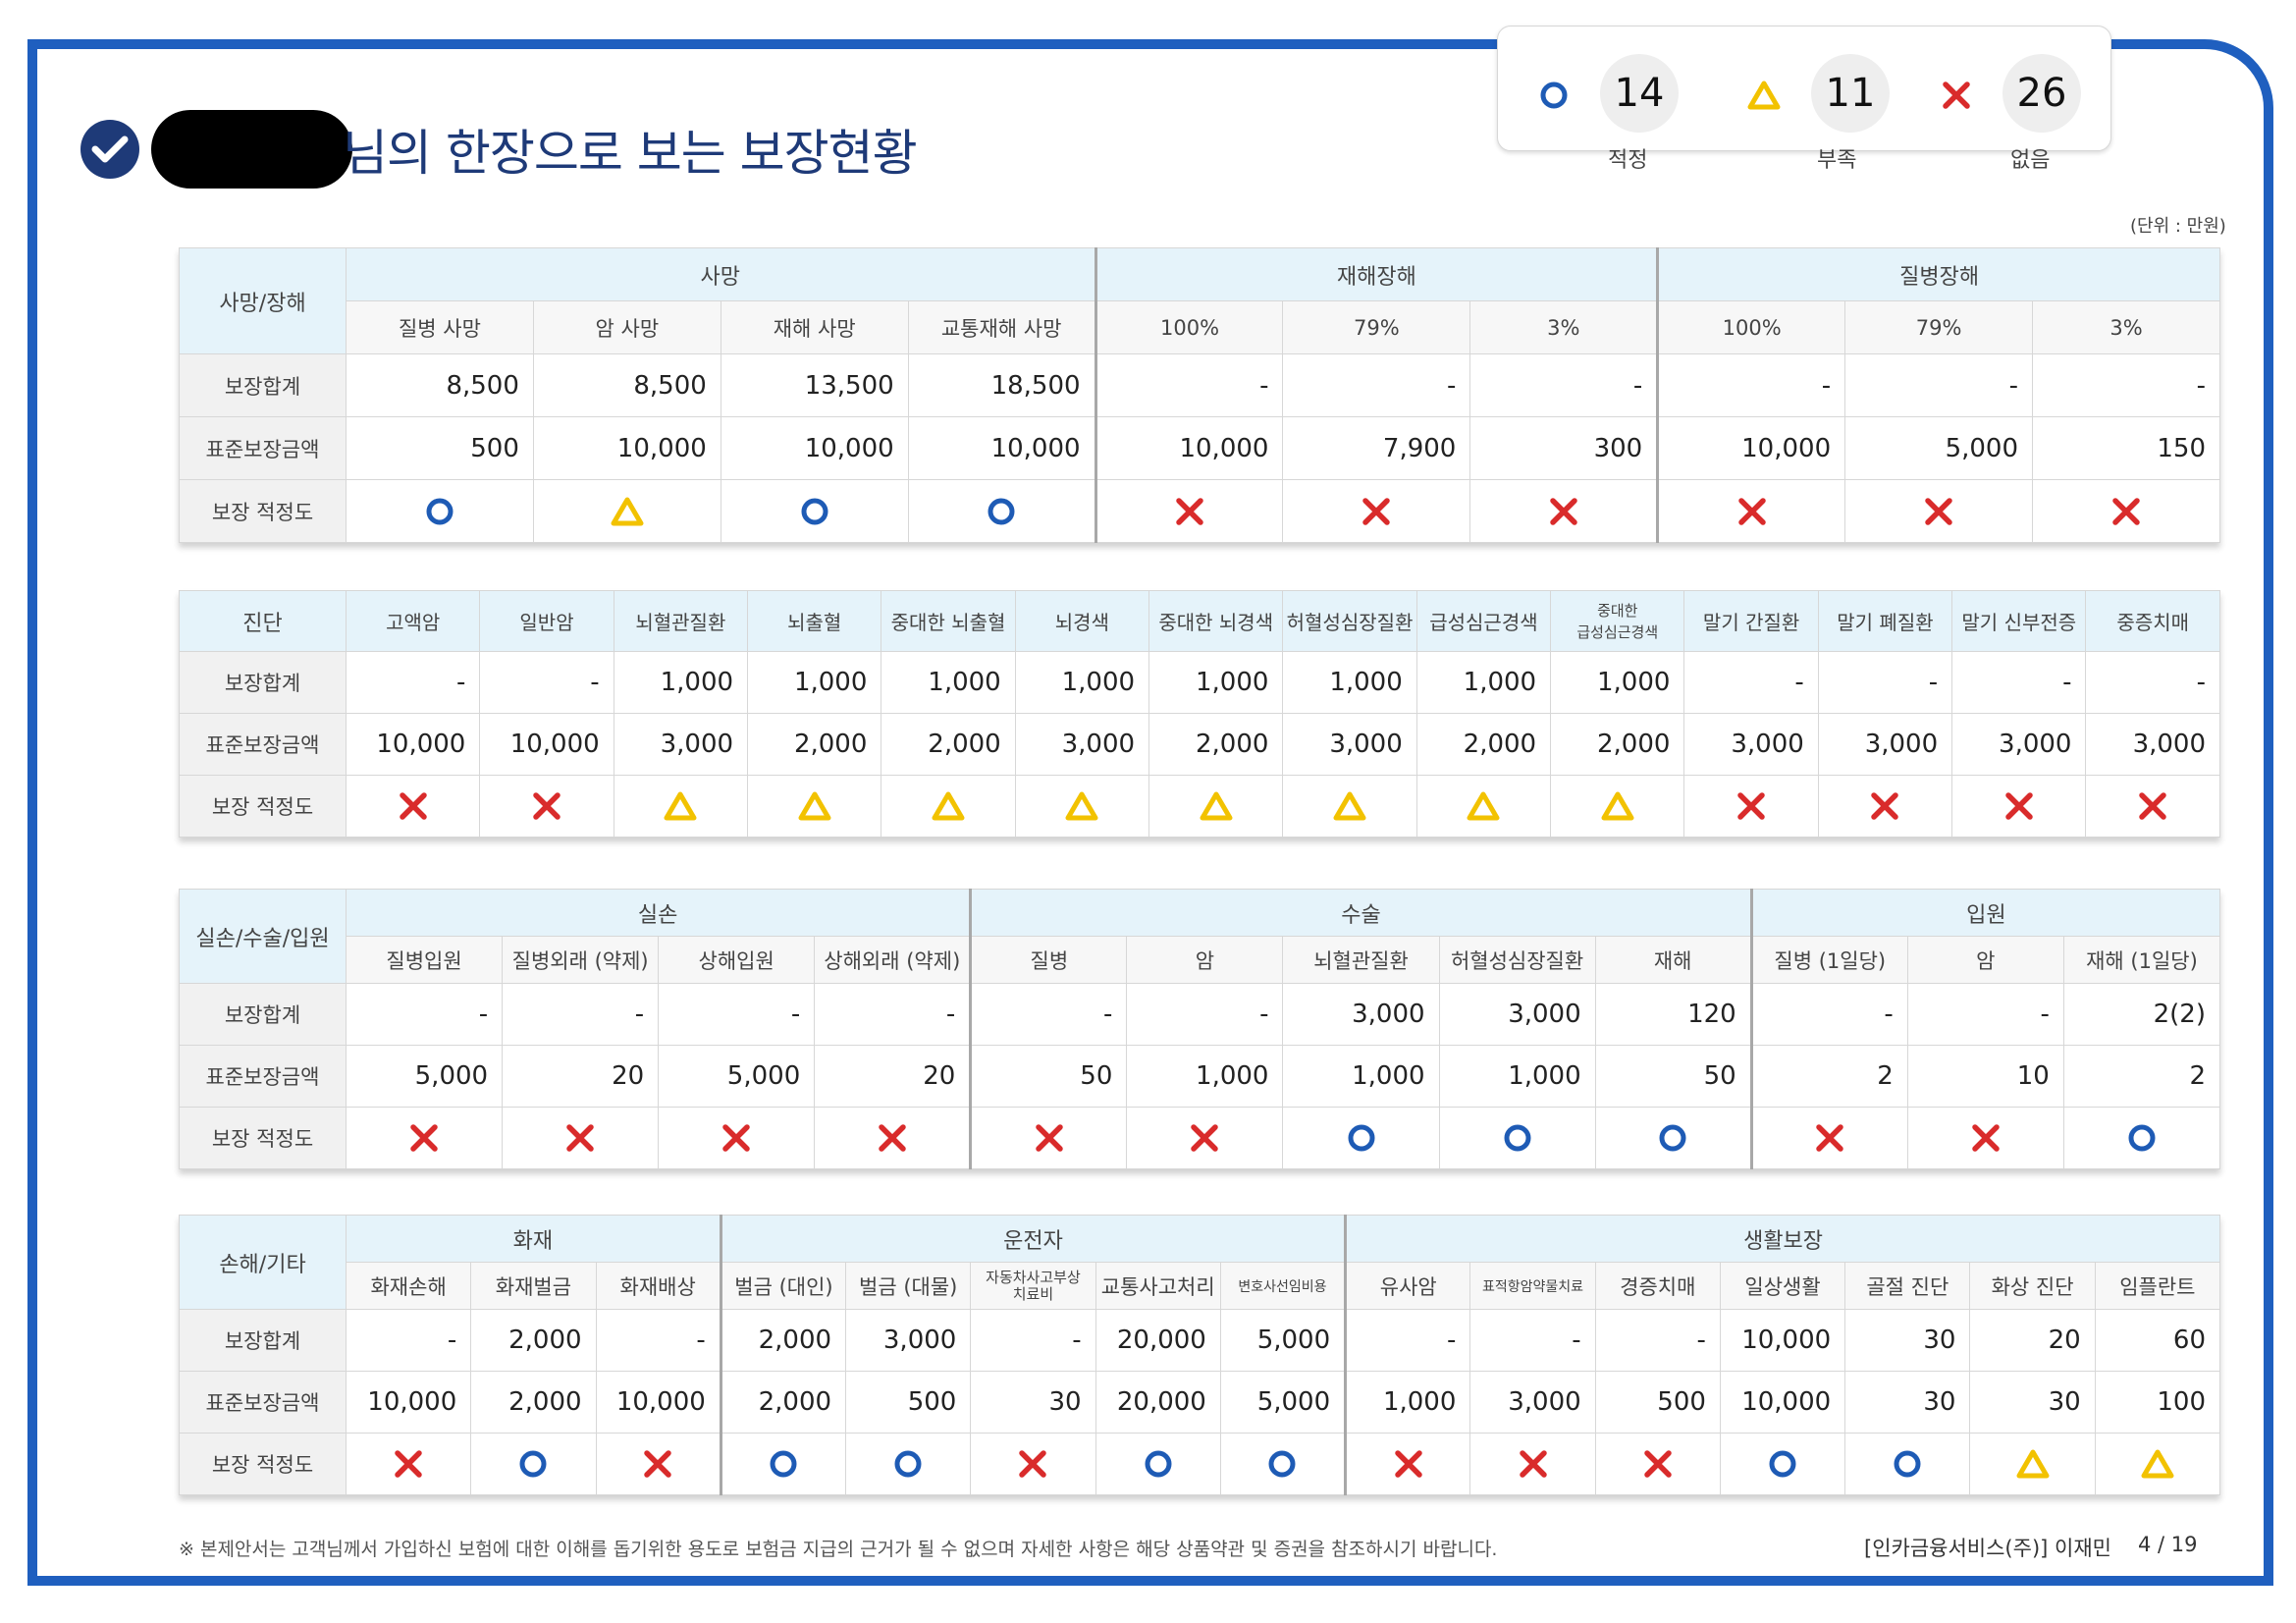  I want to click on column-header: 암 사망, so click(626, 327).